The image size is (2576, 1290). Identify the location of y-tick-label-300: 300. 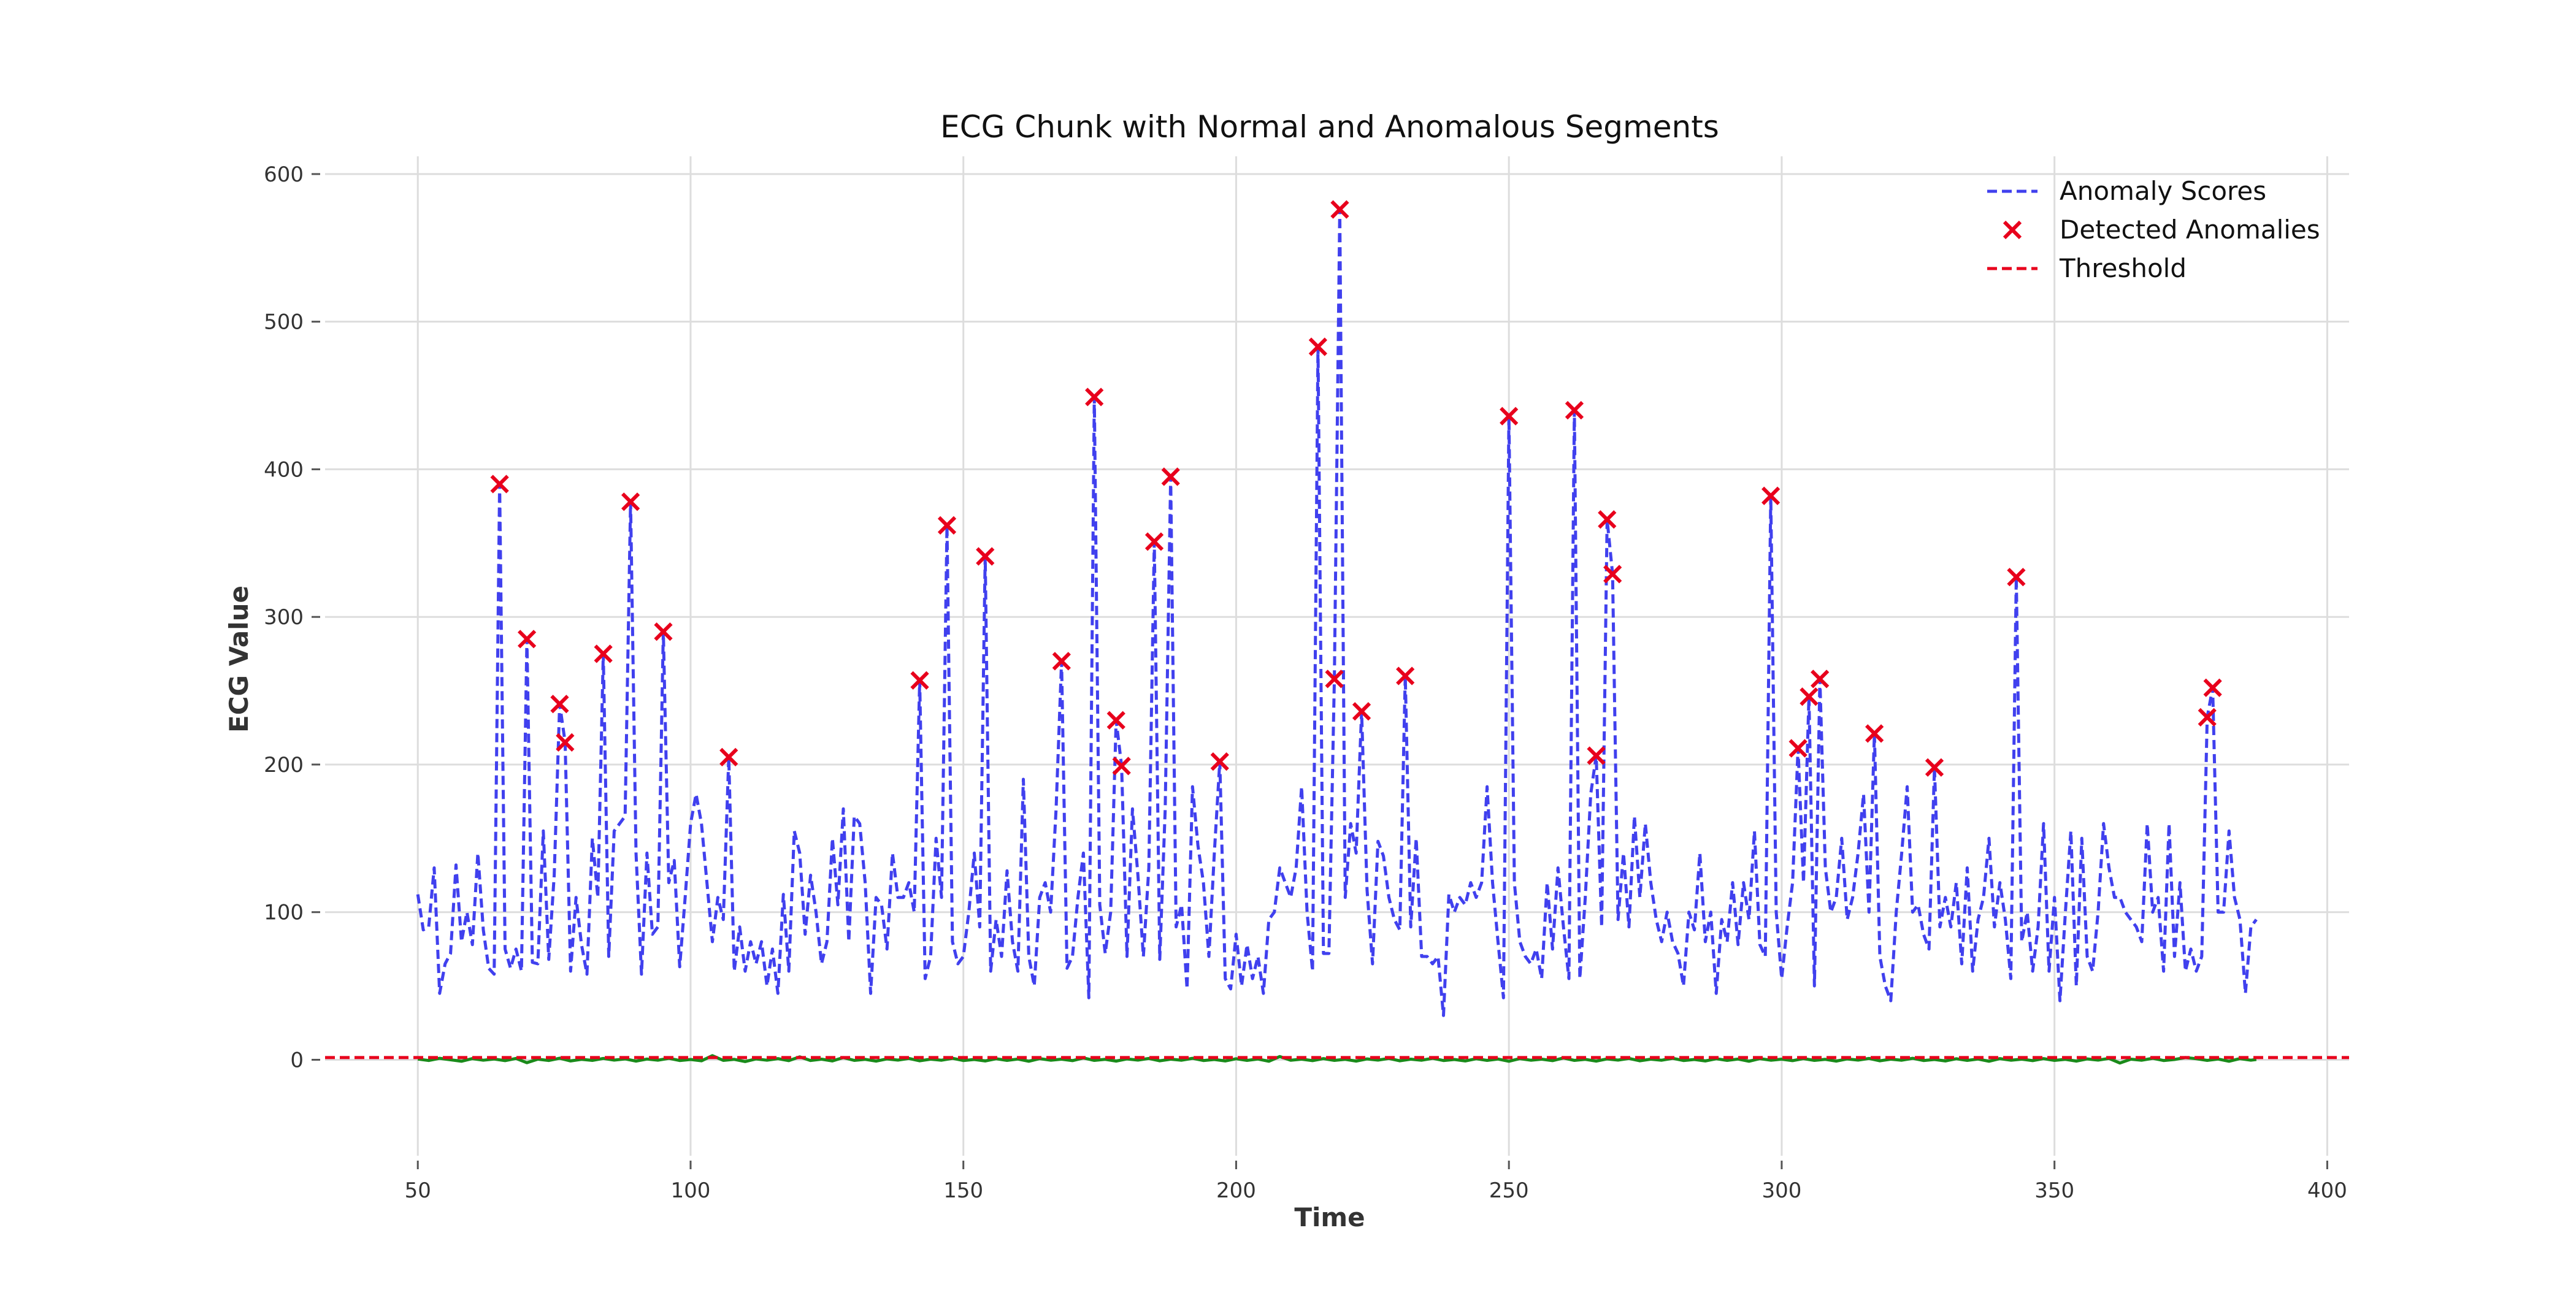
(284, 617).